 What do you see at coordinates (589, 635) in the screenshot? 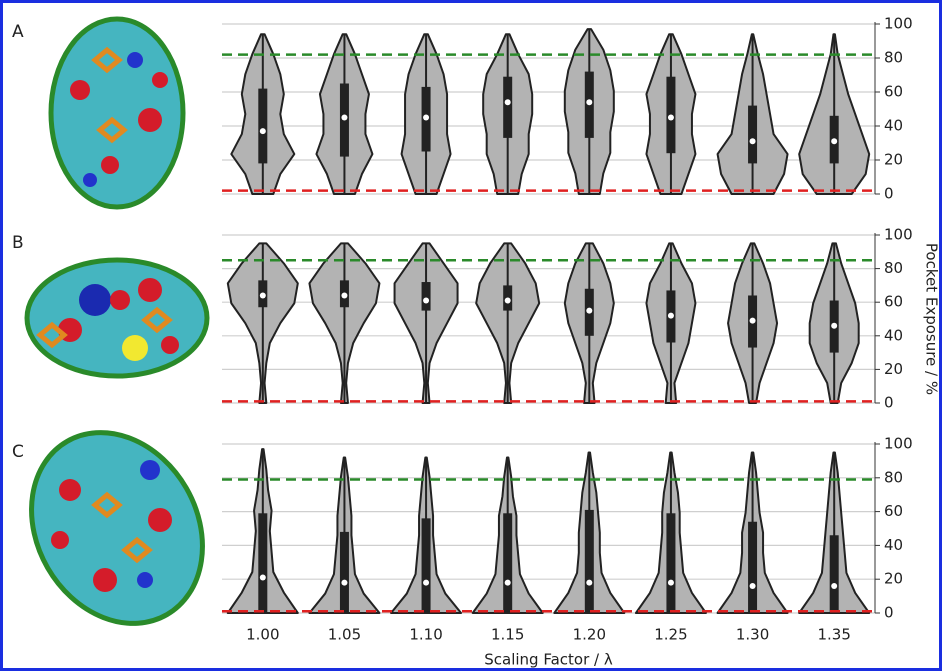
I see `x-tick-label: 1.20` at bounding box center [589, 635].